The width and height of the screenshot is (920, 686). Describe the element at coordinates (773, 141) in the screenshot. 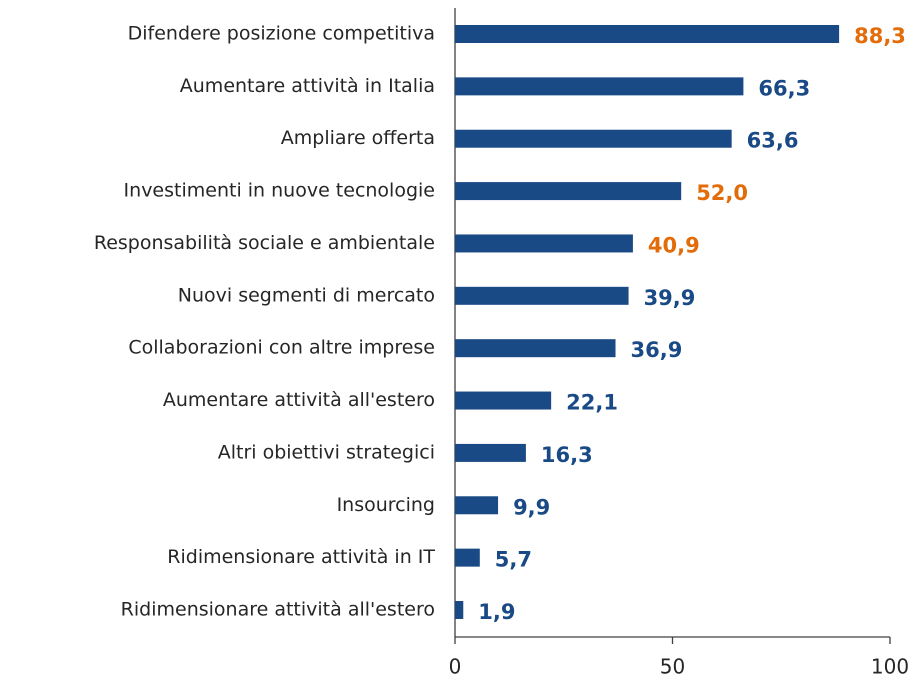

I see `value-label: 63,6` at that location.